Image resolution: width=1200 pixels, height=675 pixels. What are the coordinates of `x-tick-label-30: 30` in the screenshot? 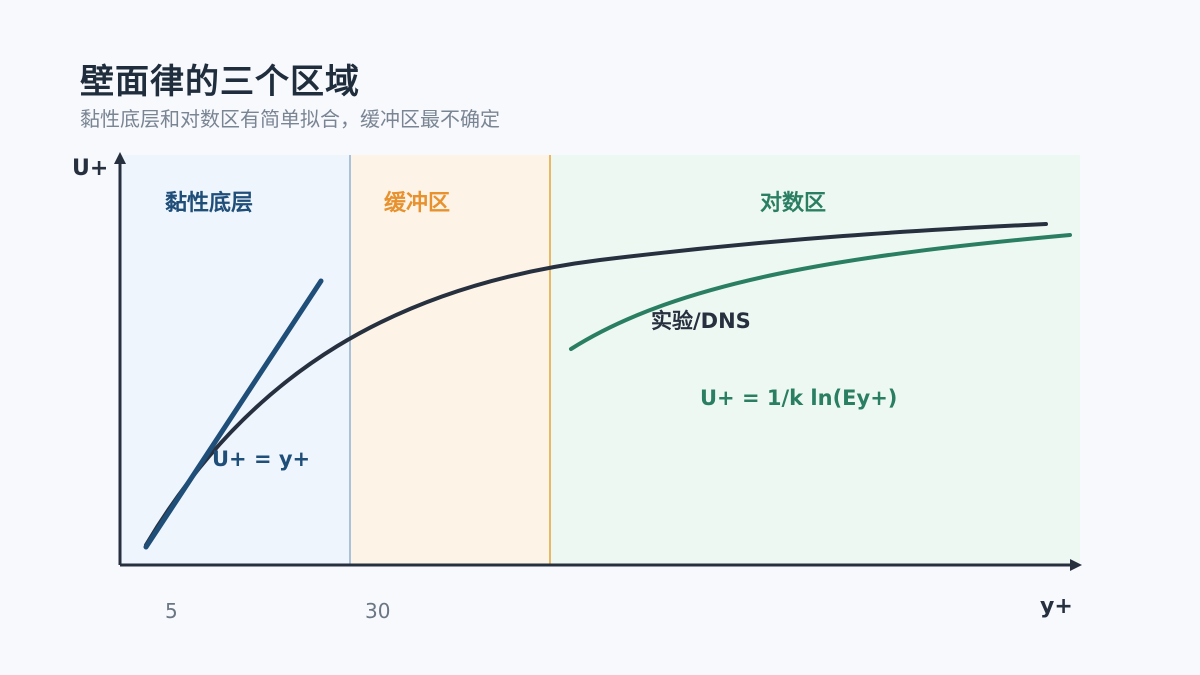 It's located at (377, 611).